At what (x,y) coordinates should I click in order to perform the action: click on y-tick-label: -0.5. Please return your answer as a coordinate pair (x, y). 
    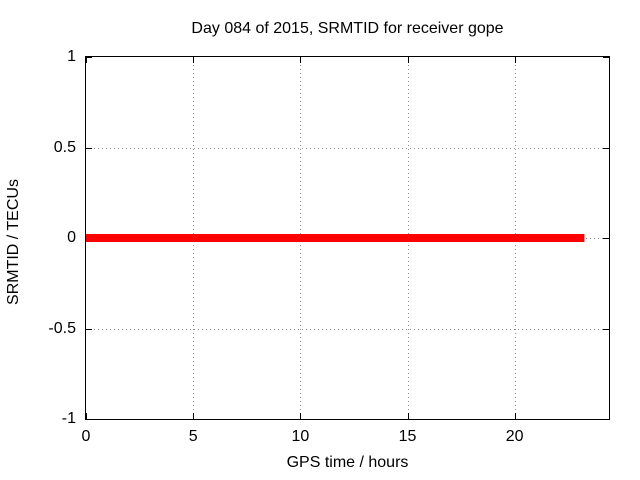
    Looking at the image, I should click on (62, 328).